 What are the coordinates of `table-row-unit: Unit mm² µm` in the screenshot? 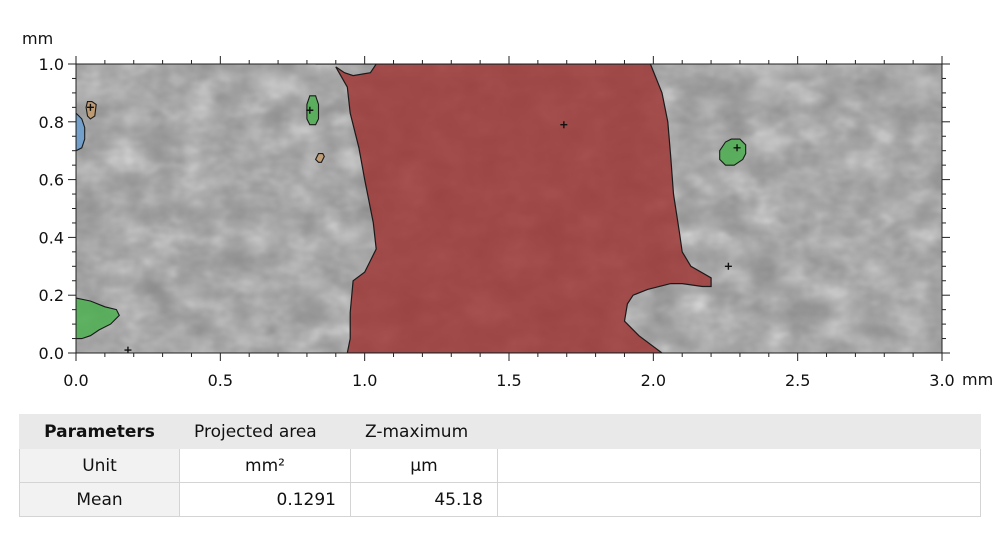 It's located at (500, 465).